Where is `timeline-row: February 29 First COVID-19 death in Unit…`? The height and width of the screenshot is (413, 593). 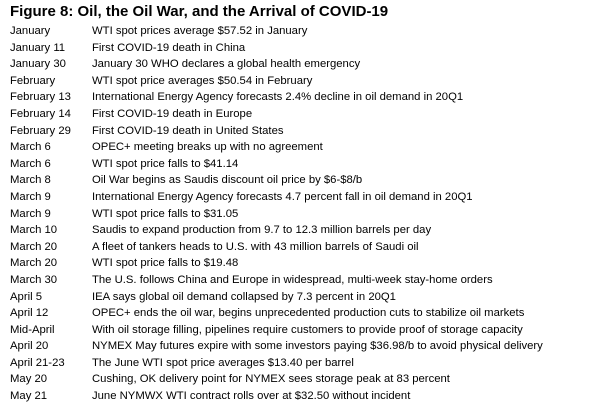 timeline-row: February 29 First COVID-19 death in Unit… is located at coordinates (299, 131).